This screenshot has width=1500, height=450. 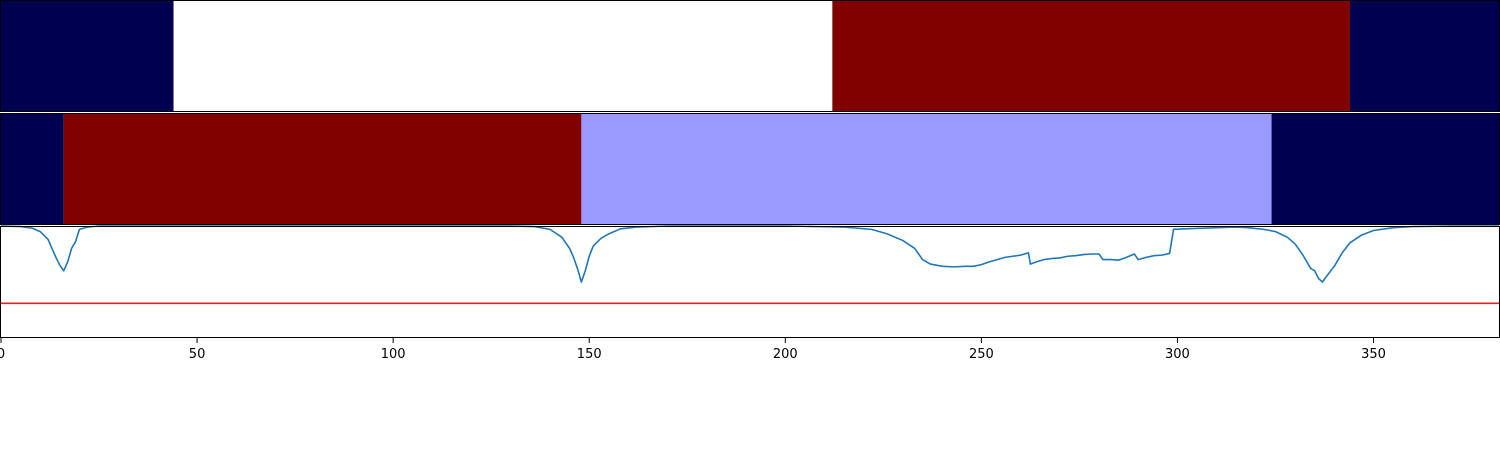 What do you see at coordinates (197, 354) in the screenshot?
I see `x-tick-label-1: 50` at bounding box center [197, 354].